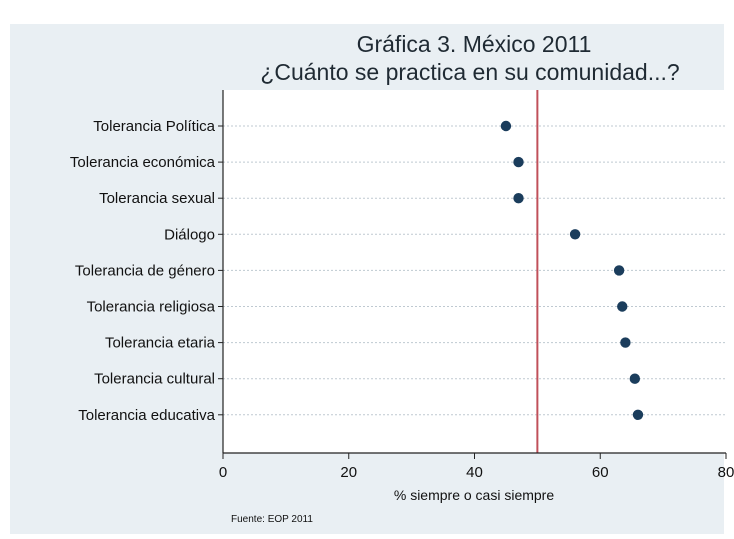 The image size is (734, 539). I want to click on source-note: Fuente: EOP 2011, so click(272, 519).